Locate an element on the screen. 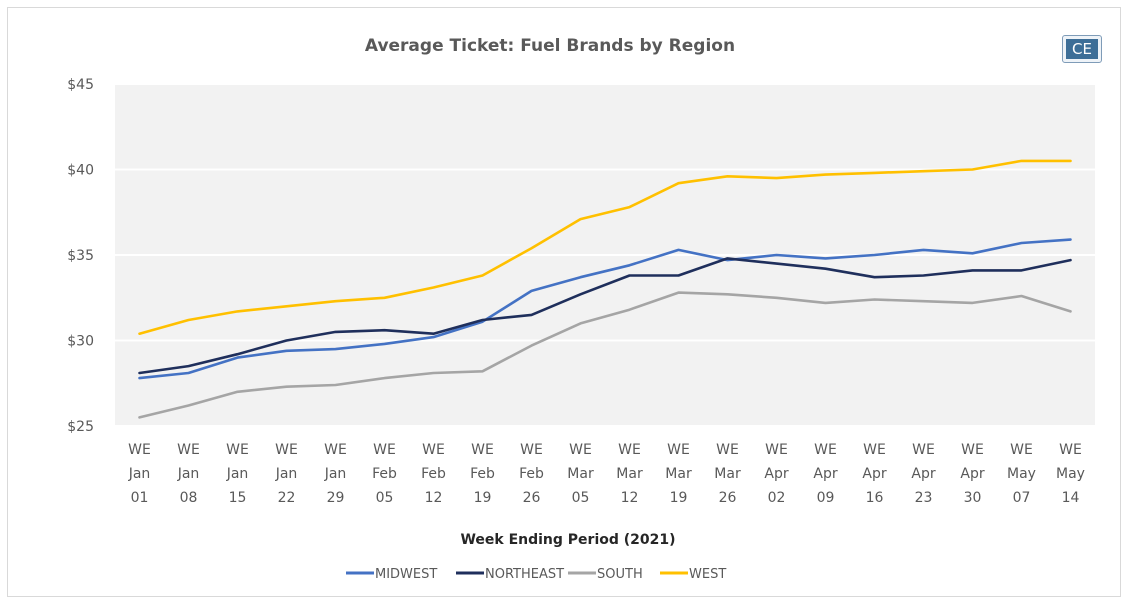  x-tick-label: WE Apr 30 is located at coordinates (972, 474).